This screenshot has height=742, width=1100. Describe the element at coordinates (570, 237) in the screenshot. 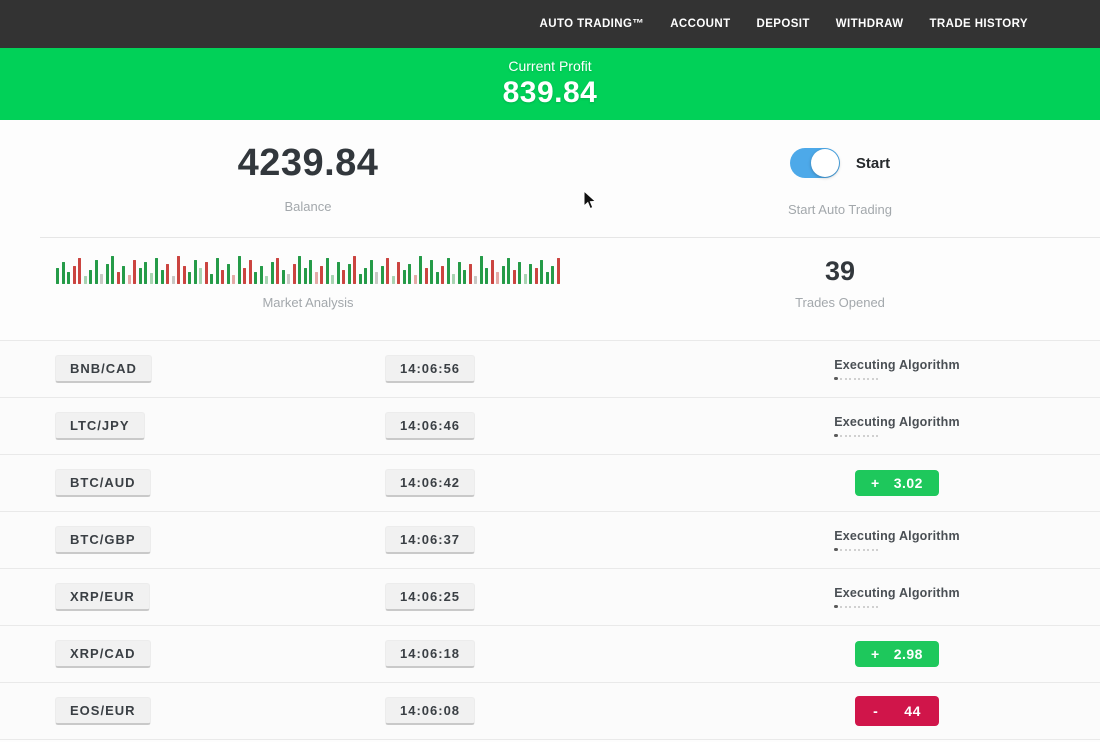

I see `section-divider` at that location.